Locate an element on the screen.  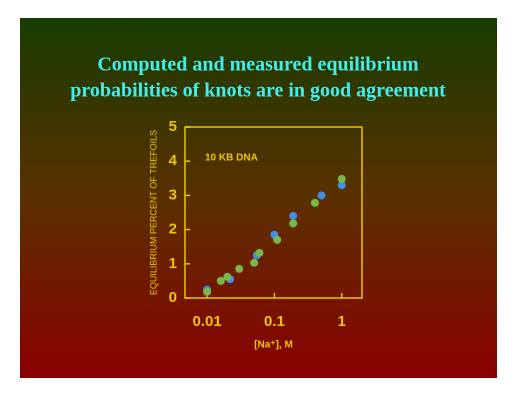
y-tick-label: 0 is located at coordinates (173, 297).